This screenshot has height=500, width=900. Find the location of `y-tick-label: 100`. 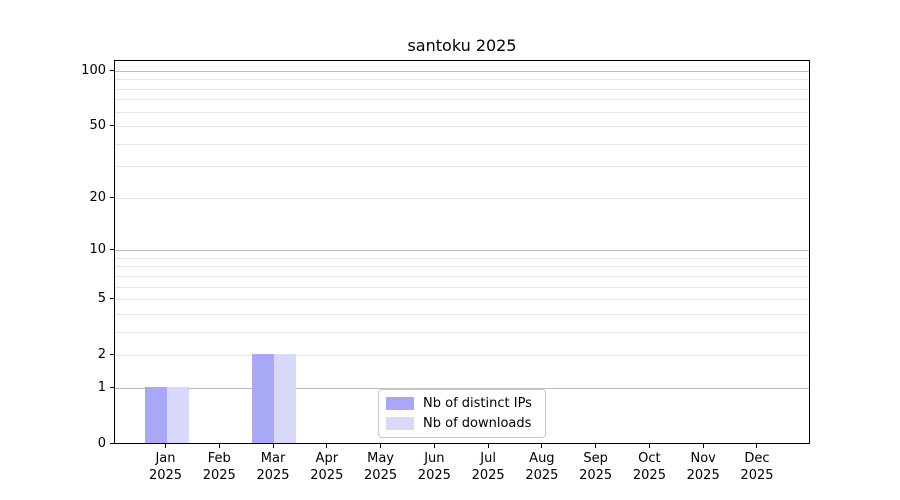

y-tick-label: 100 is located at coordinates (93, 70).